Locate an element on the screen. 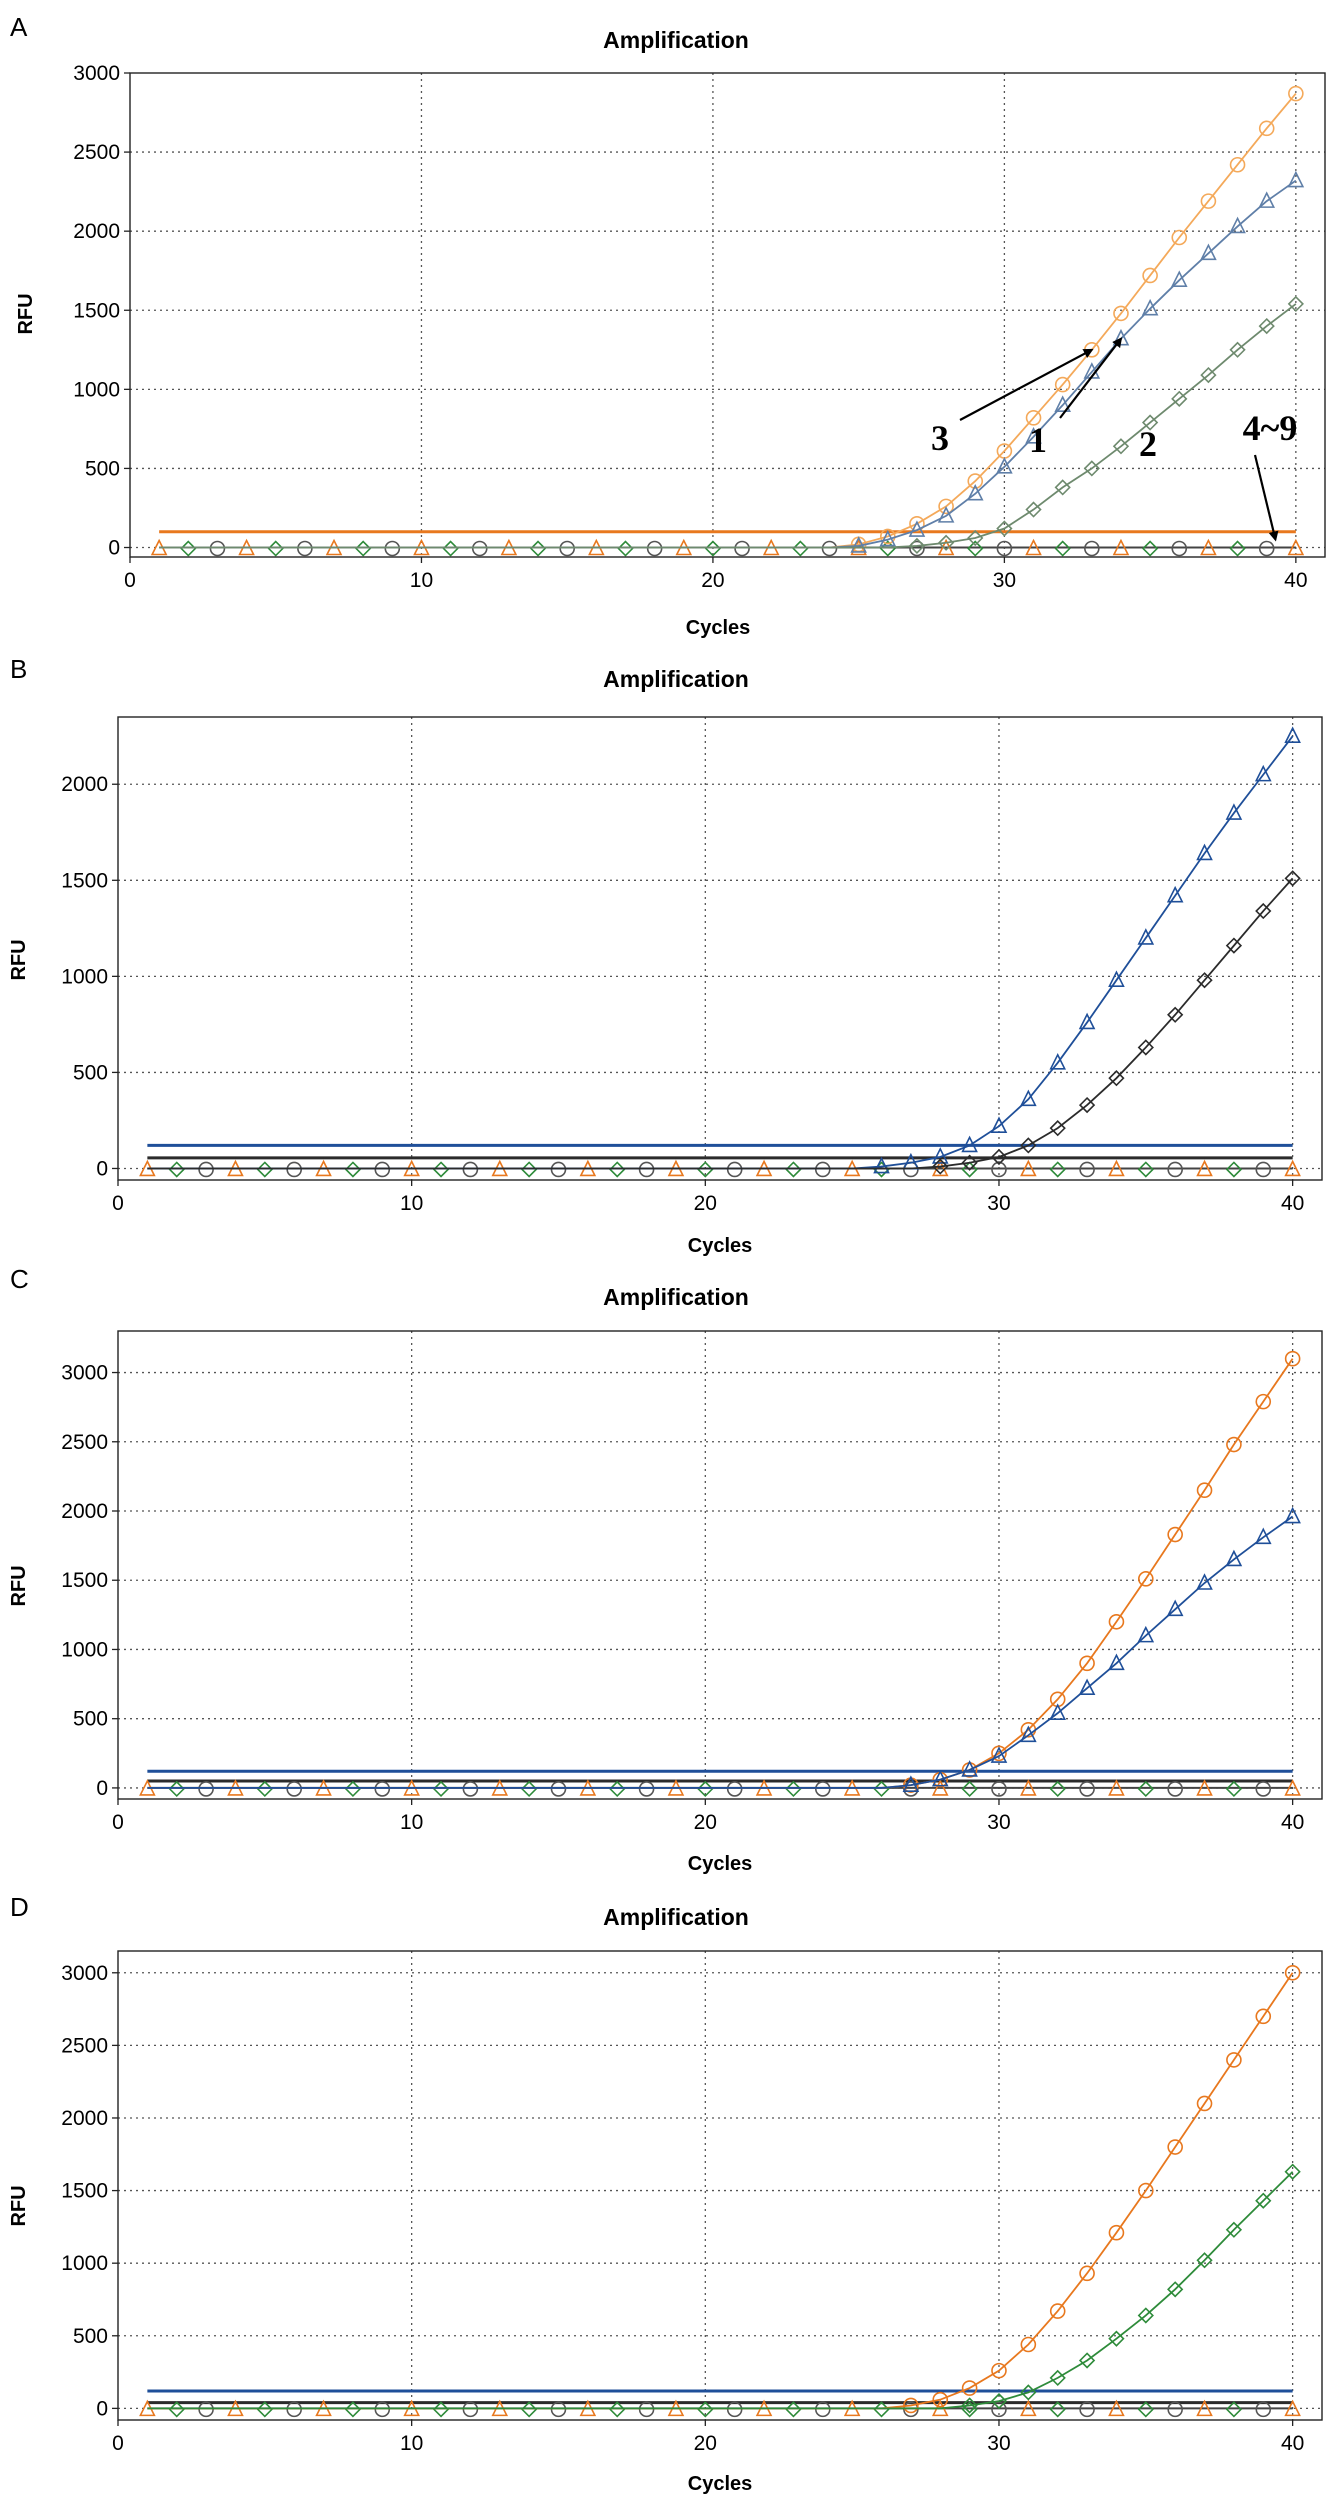 This screenshot has height=2500, width=1329. y-tick-label-a-2: 1000 is located at coordinates (96, 389).